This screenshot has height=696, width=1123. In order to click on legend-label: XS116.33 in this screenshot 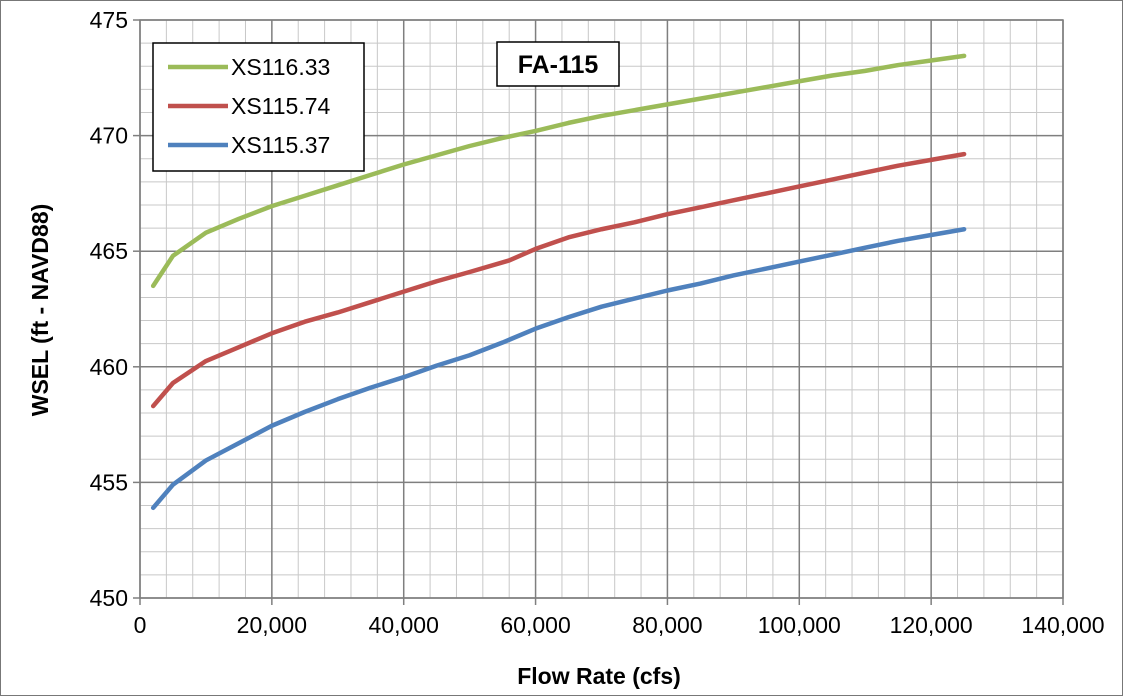, I will do `click(280, 67)`.